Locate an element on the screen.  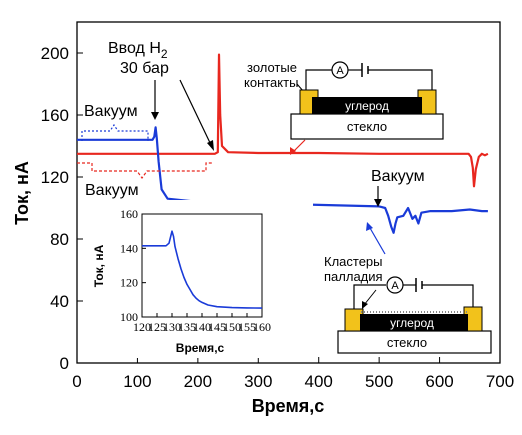
x-axis-title: Время,с is located at coordinates (288, 406).